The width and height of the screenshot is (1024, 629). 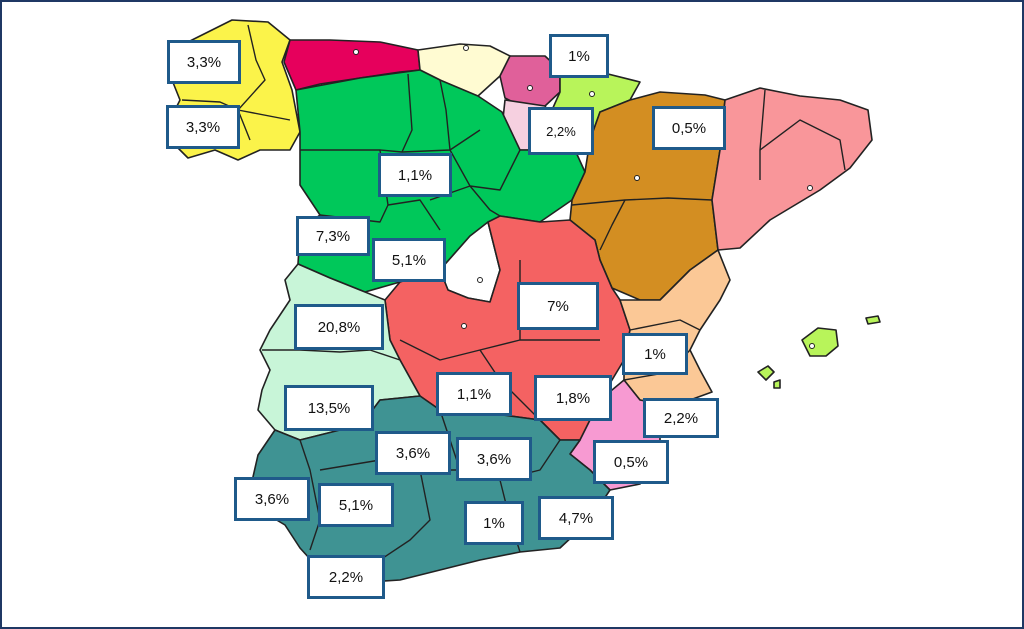 What do you see at coordinates (637, 178) in the screenshot?
I see `capital-zaragoza` at bounding box center [637, 178].